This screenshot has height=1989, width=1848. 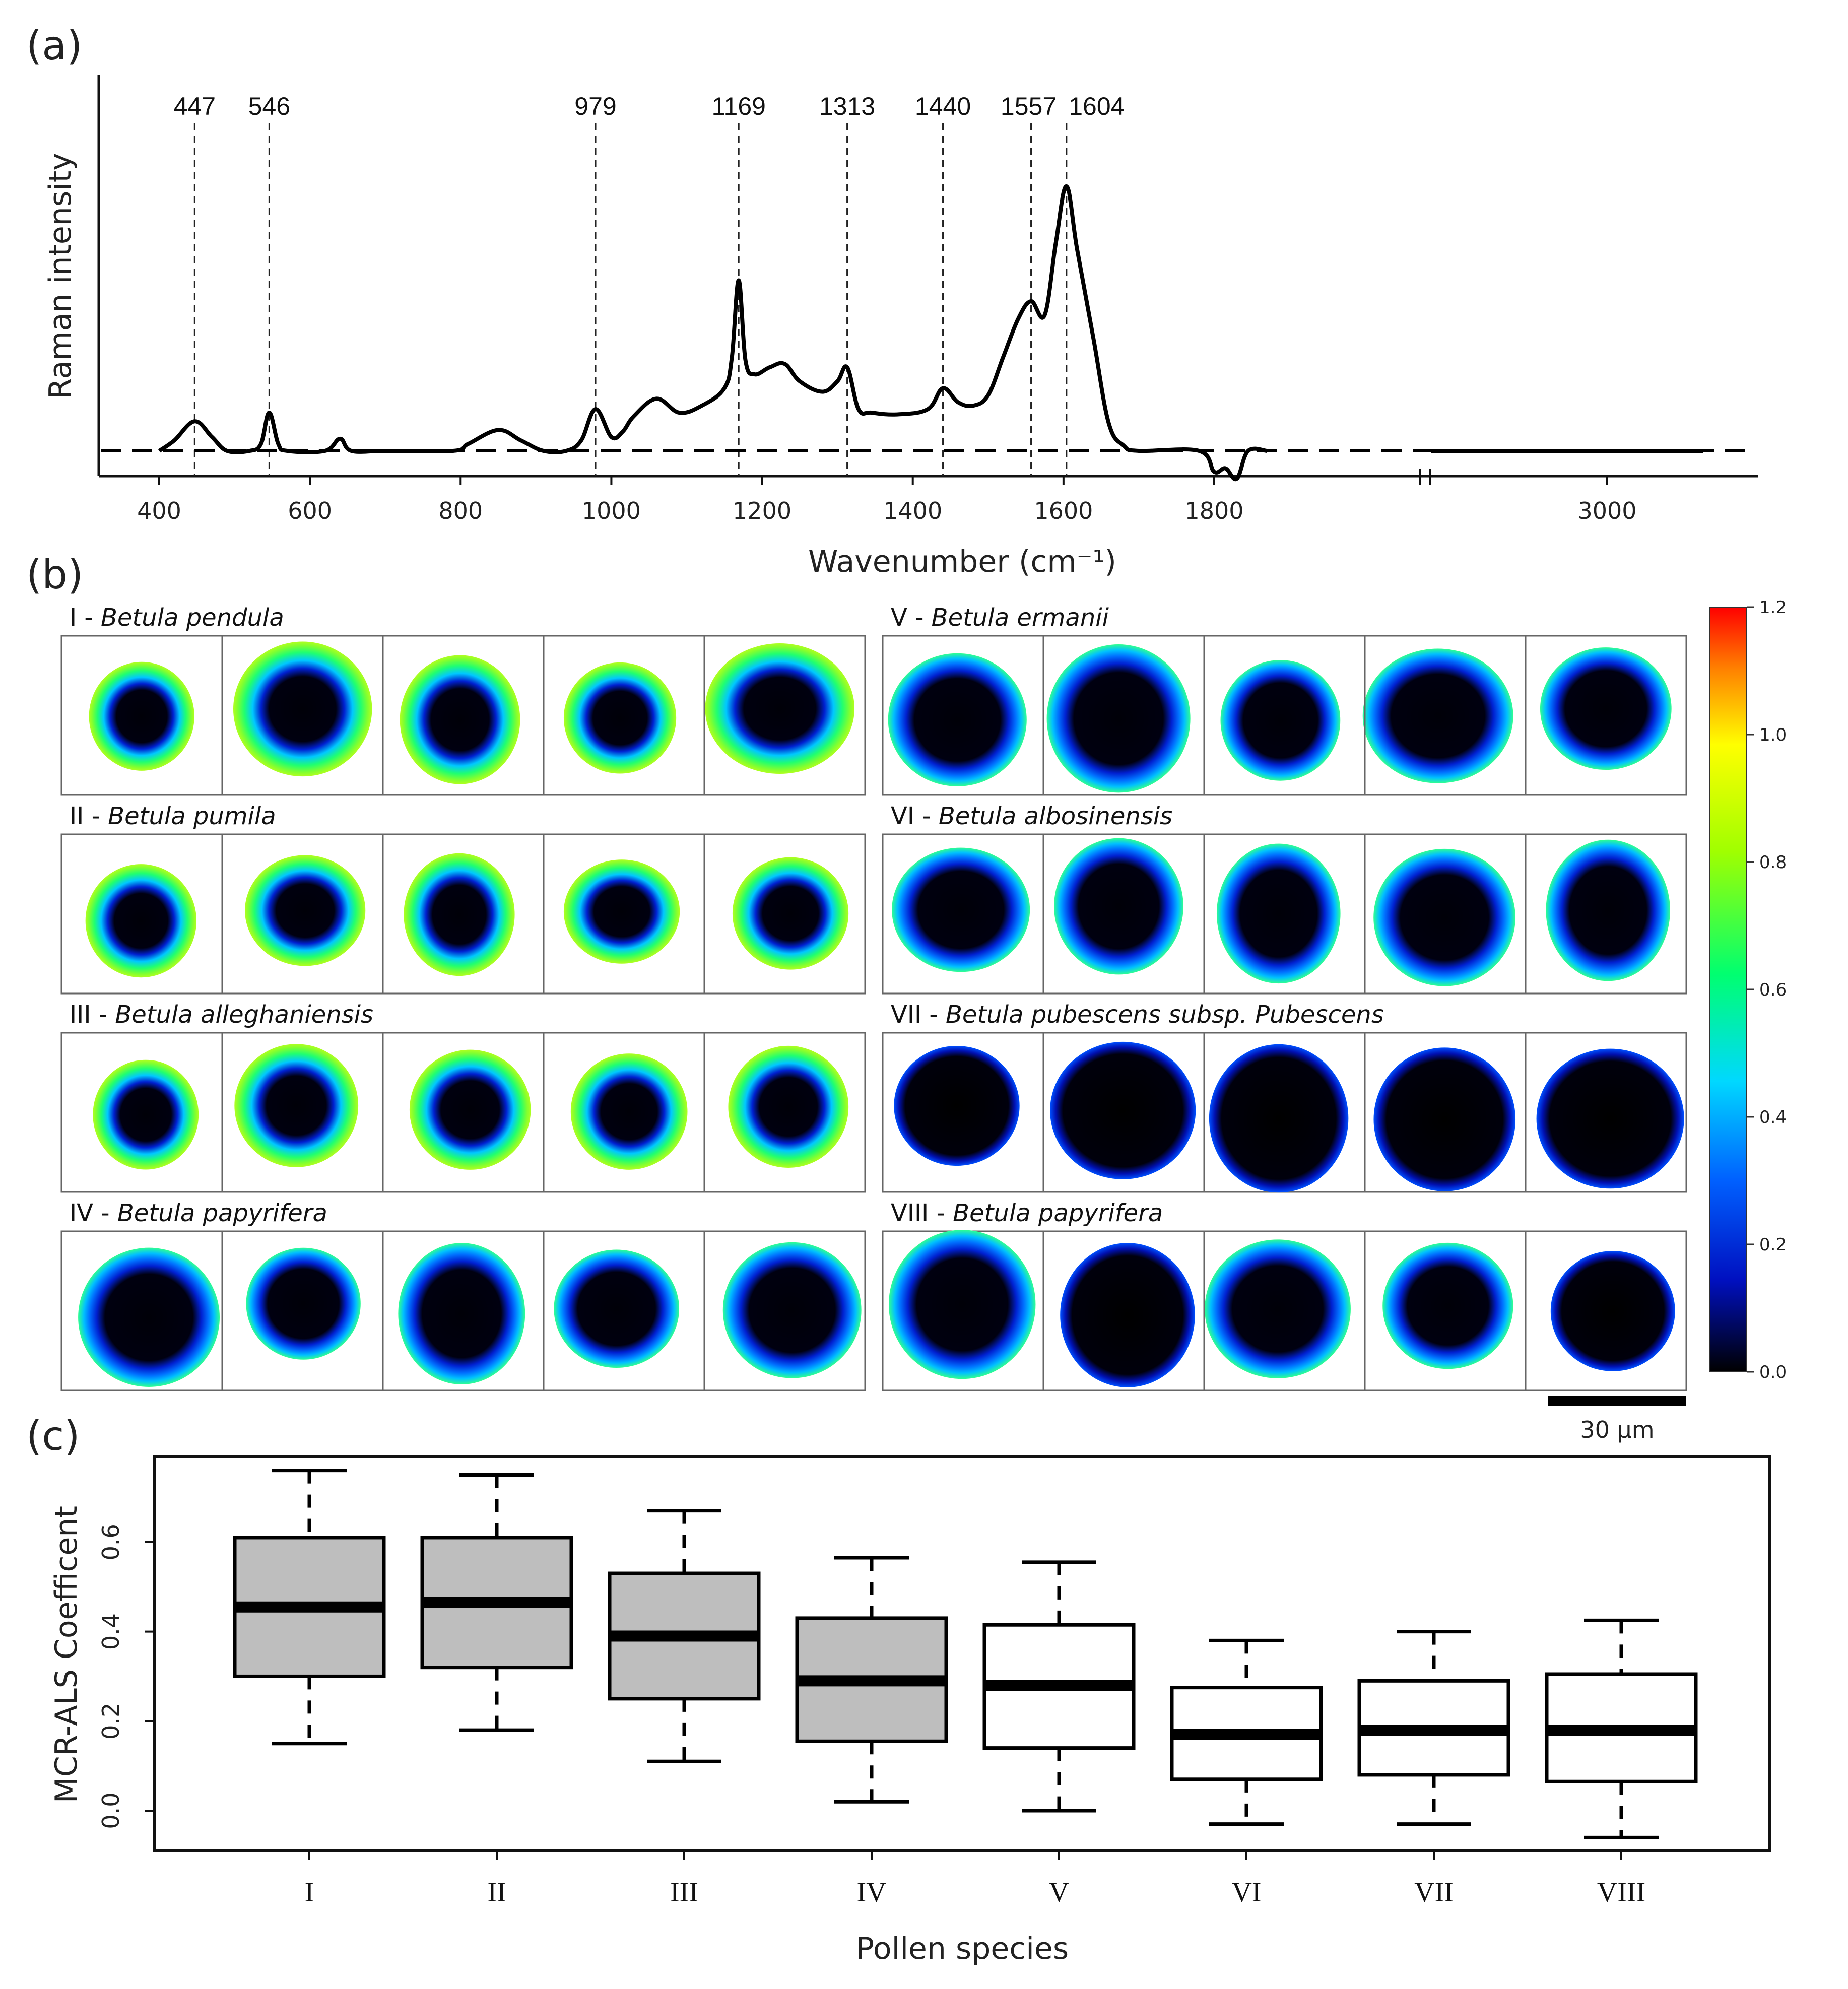 I want to click on colorbar-tick-label: 0.8, so click(x=1773, y=862).